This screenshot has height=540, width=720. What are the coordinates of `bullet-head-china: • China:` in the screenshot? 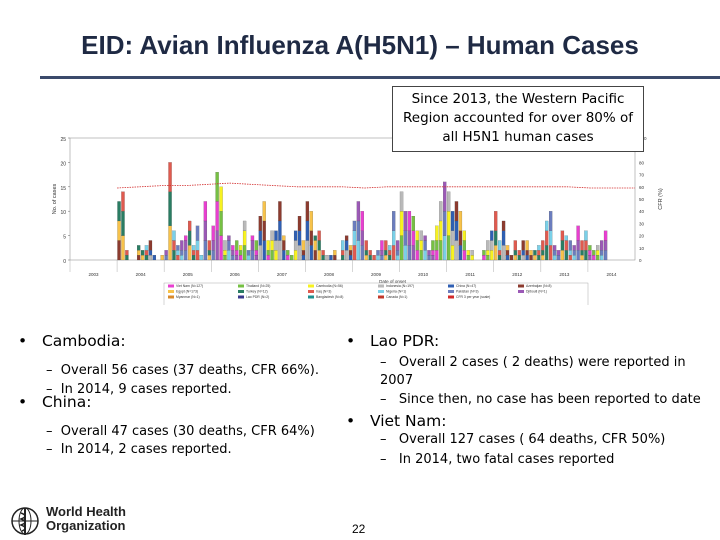 It's located at (55, 402).